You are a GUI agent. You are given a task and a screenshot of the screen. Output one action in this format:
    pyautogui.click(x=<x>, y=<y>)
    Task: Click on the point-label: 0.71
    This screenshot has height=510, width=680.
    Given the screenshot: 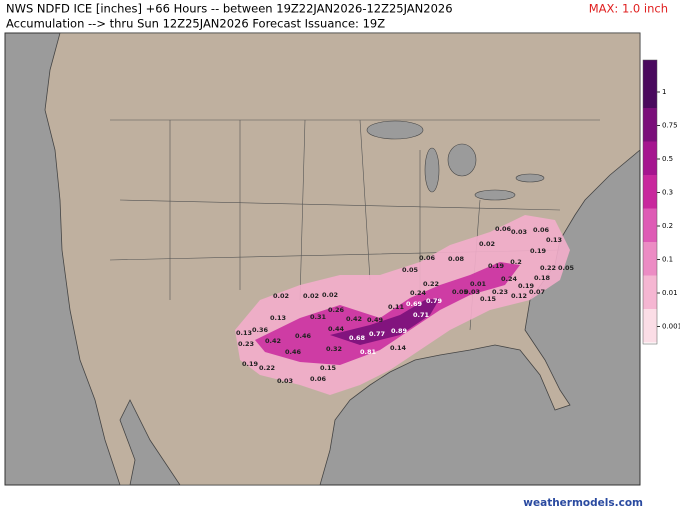 What is the action you would take?
    pyautogui.click(x=421, y=315)
    